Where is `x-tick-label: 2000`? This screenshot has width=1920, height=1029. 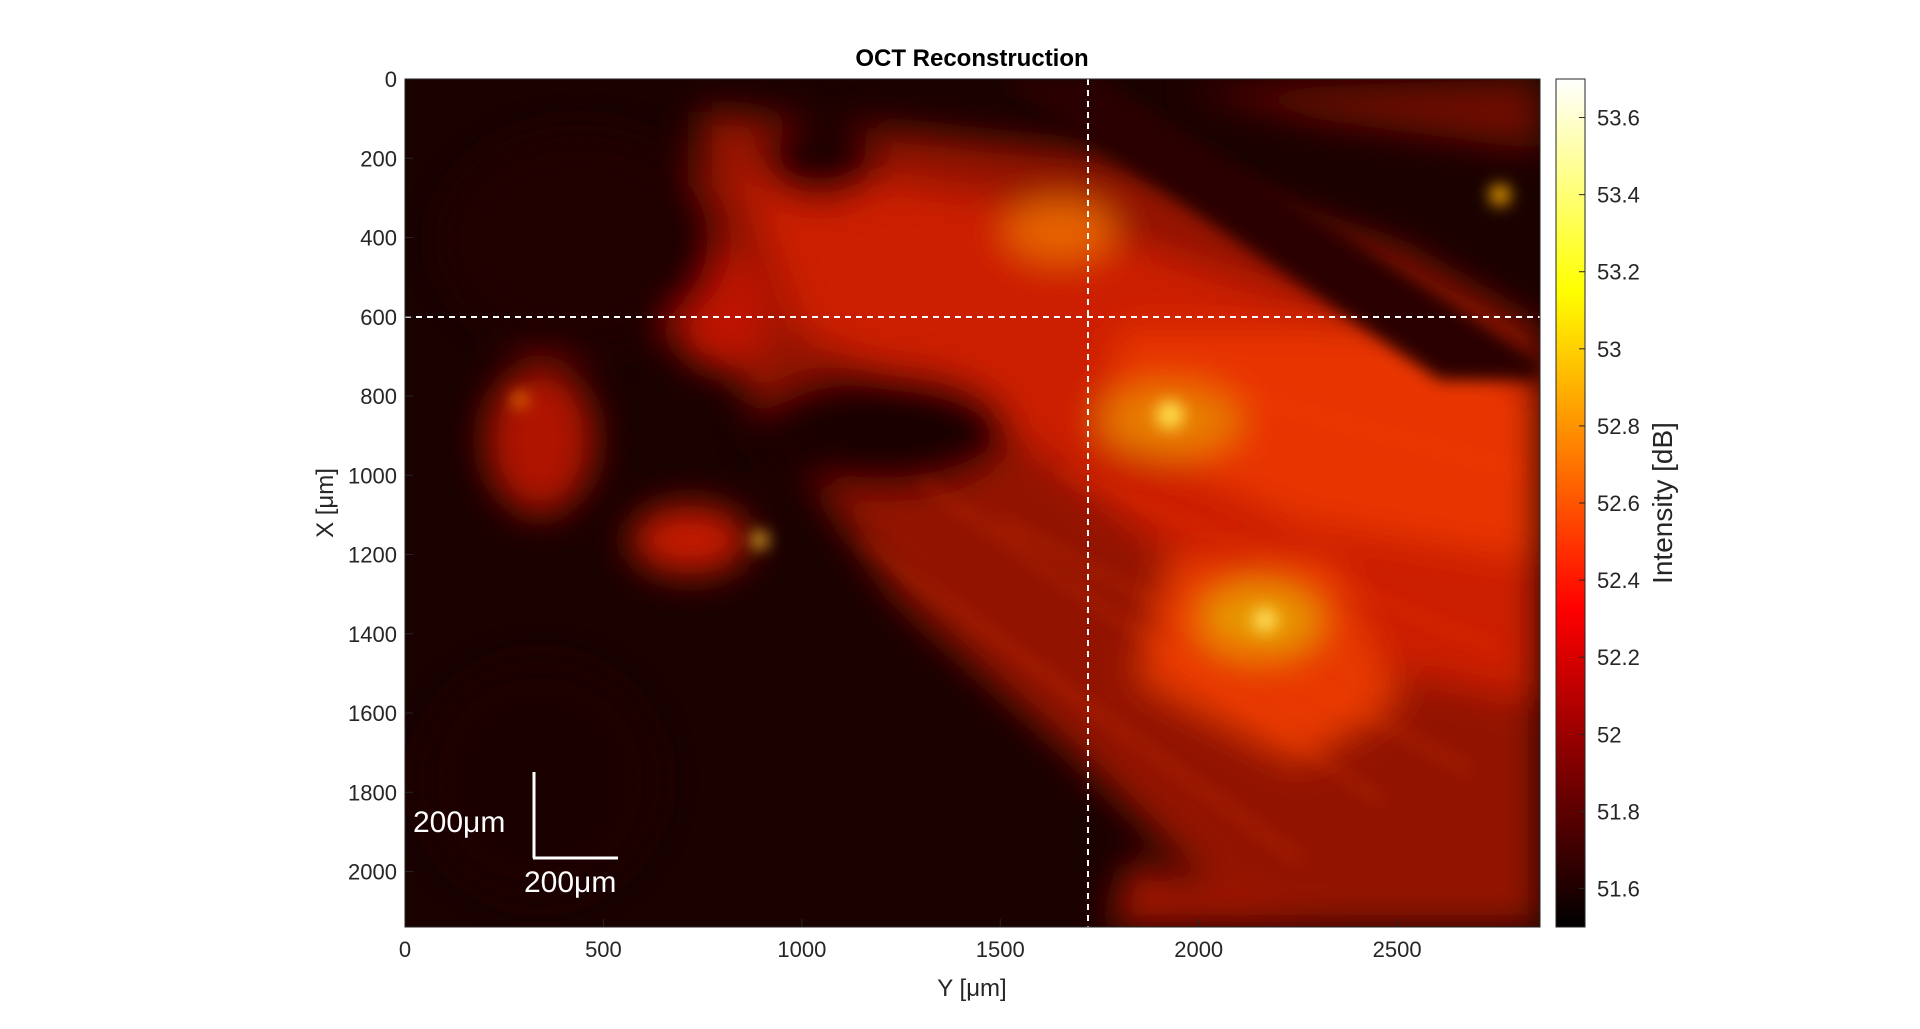
x-tick-label: 2000 is located at coordinates (1198, 949).